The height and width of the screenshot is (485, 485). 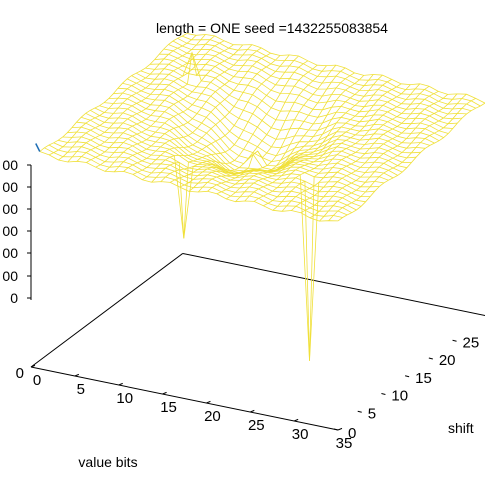 What do you see at coordinates (256, 425) in the screenshot?
I see `x-tick-label: 25` at bounding box center [256, 425].